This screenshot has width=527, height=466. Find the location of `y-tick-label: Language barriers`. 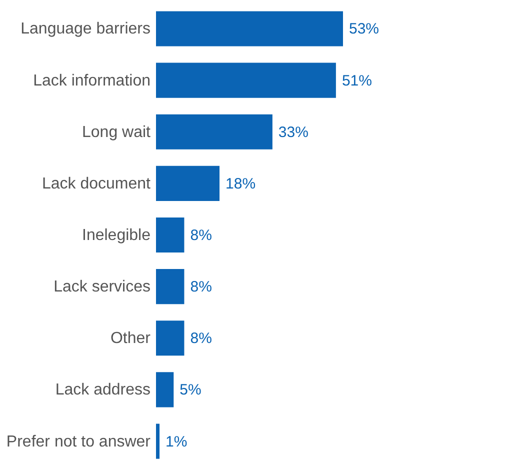

y-tick-label: Language barriers is located at coordinates (85, 29).